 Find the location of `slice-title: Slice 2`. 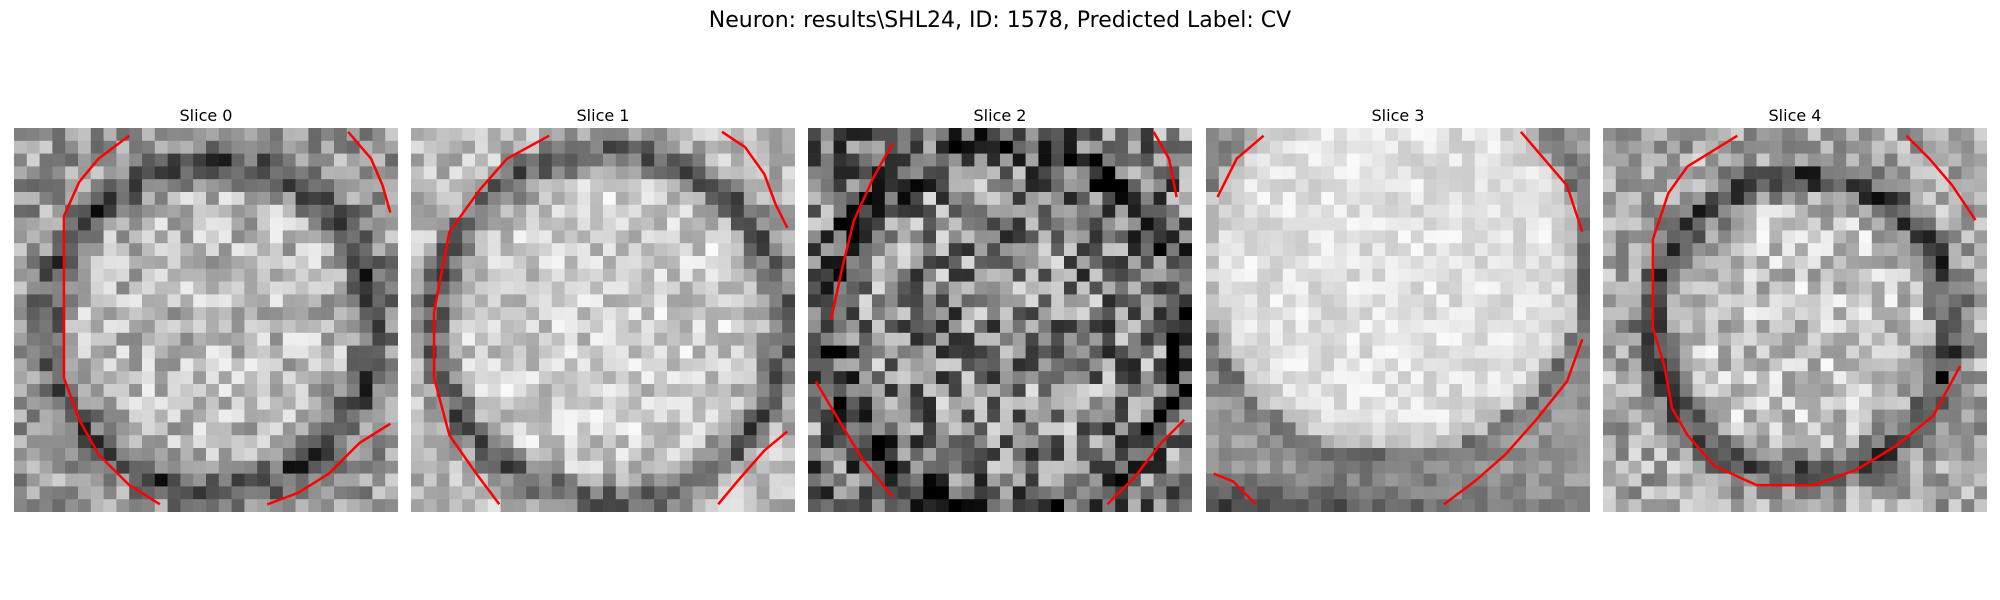

slice-title: Slice 2 is located at coordinates (1000, 115).